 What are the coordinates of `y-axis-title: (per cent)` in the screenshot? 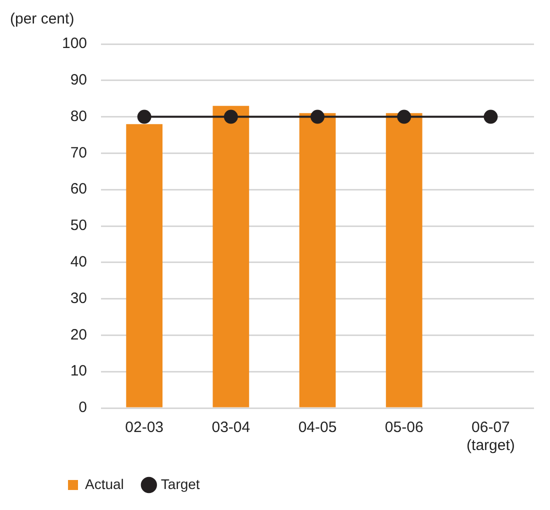 It's located at (42, 19).